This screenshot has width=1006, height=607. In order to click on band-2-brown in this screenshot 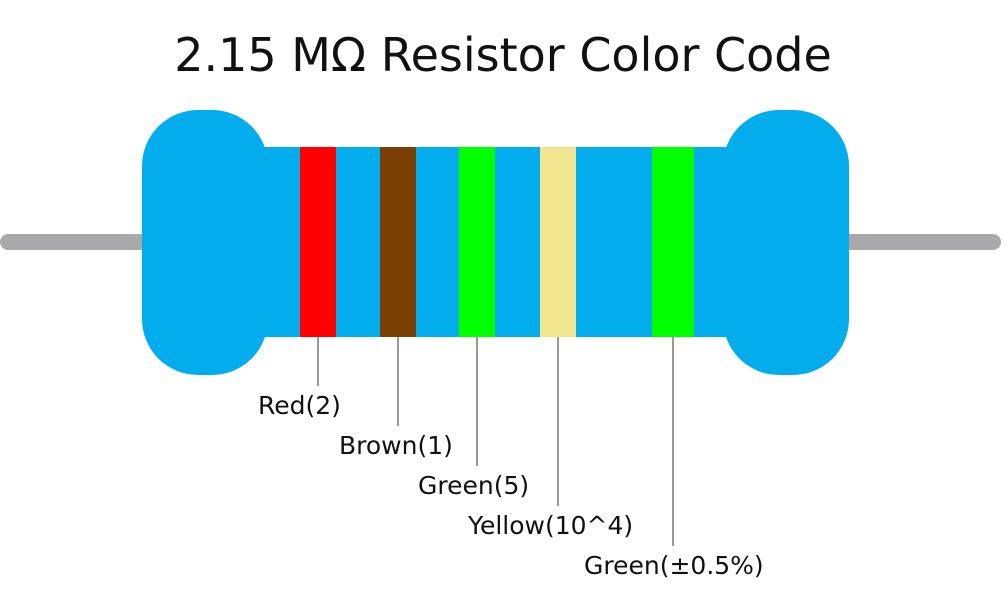, I will do `click(398, 242)`.